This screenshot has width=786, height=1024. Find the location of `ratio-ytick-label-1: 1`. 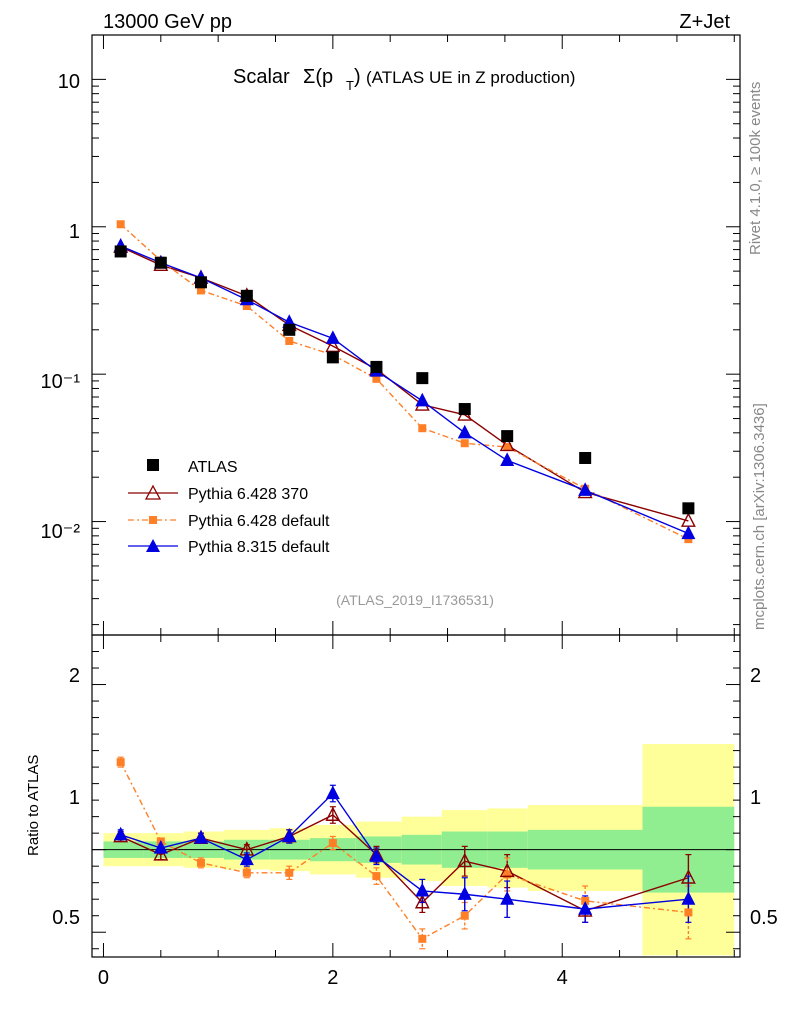

ratio-ytick-label-1: 1 is located at coordinates (74, 798).